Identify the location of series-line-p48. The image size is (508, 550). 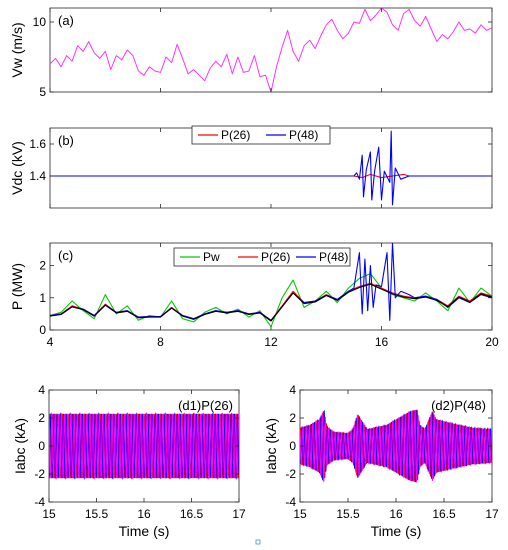
(271, 168).